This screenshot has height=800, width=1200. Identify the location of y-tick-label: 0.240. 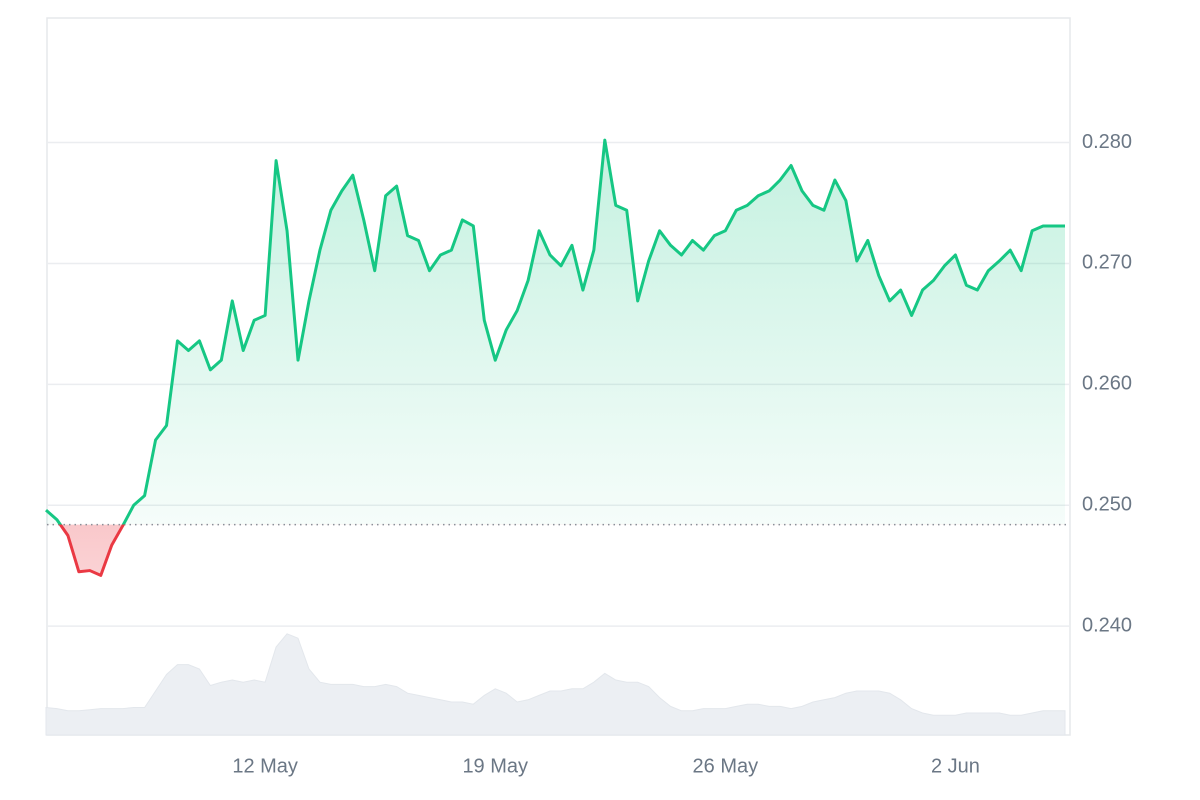
(1107, 625).